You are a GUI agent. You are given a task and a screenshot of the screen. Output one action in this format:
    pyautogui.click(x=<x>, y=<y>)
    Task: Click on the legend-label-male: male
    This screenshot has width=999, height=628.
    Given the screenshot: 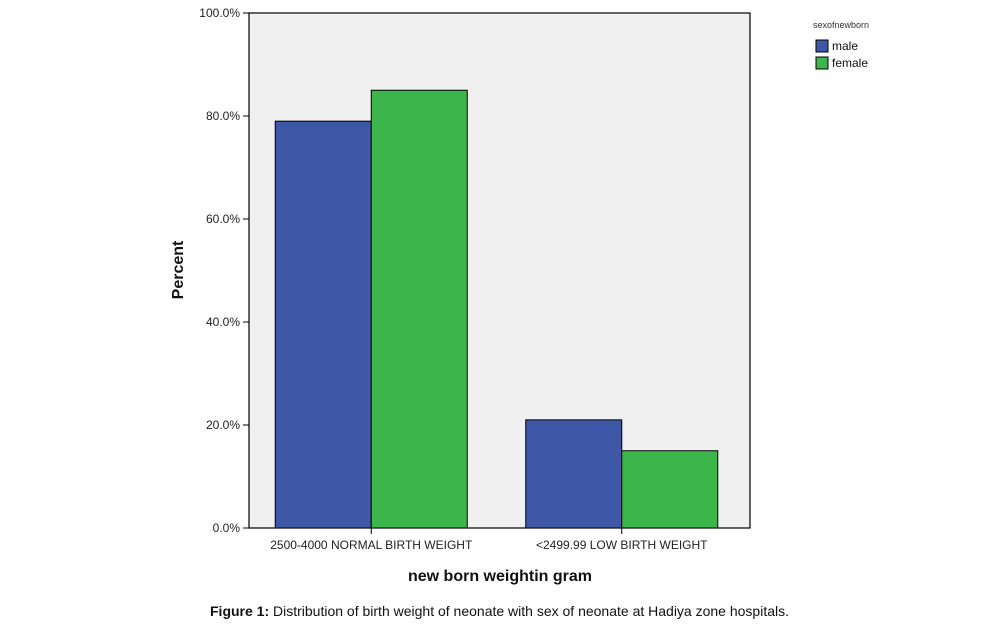 What is the action you would take?
    pyautogui.click(x=845, y=46)
    